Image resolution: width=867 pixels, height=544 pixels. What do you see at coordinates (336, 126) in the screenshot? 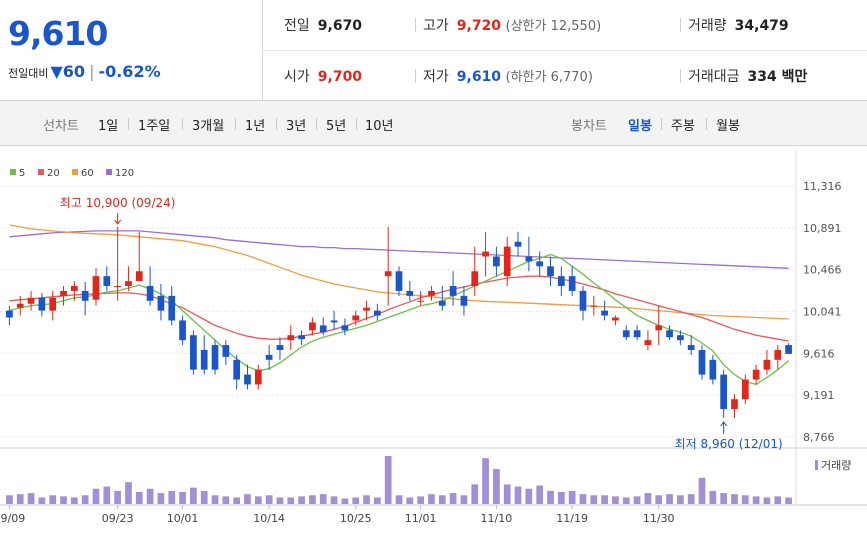
I see `tab-5years: 5년` at bounding box center [336, 126].